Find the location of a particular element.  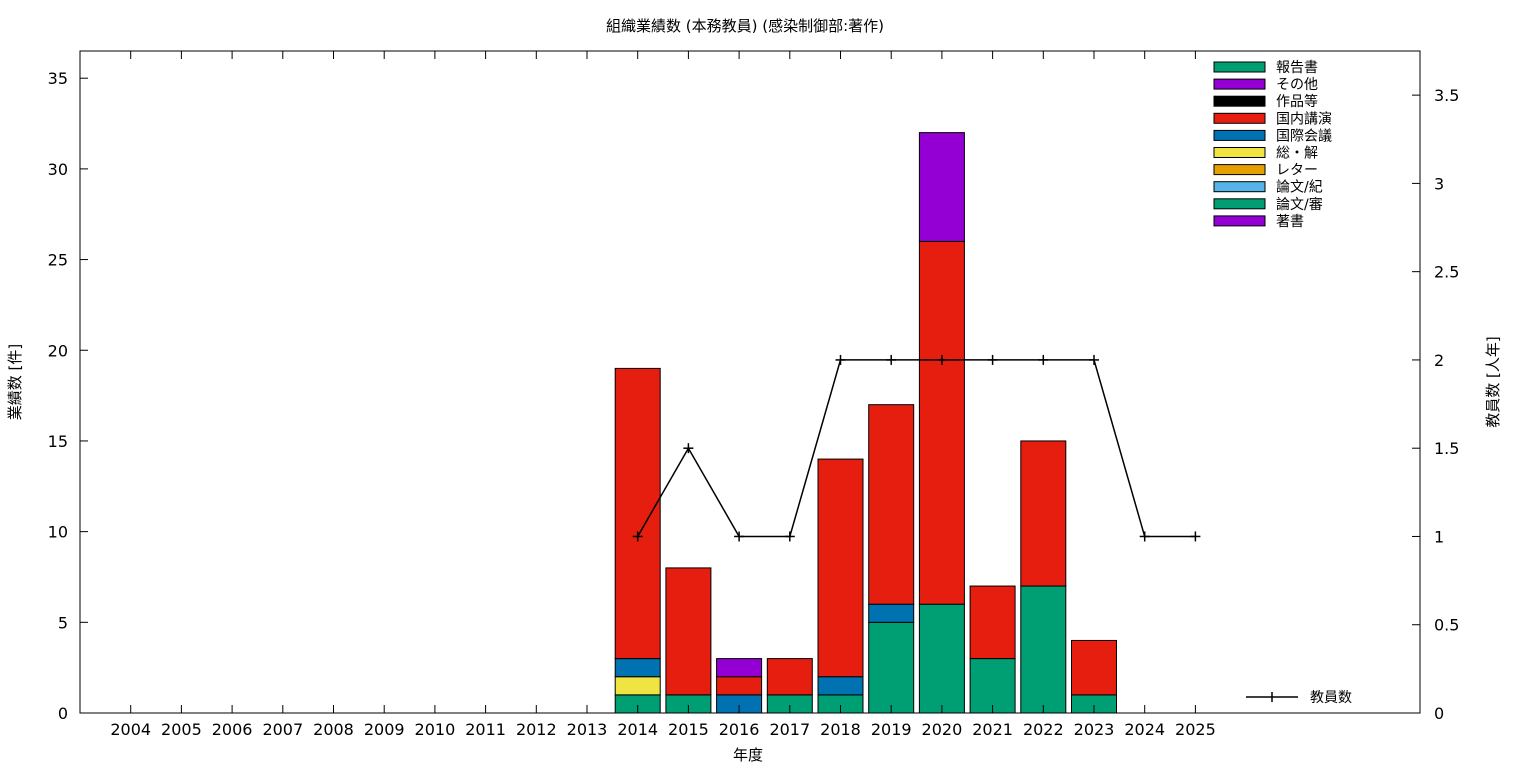

legend-label: 論文/審 is located at coordinates (1299, 205).